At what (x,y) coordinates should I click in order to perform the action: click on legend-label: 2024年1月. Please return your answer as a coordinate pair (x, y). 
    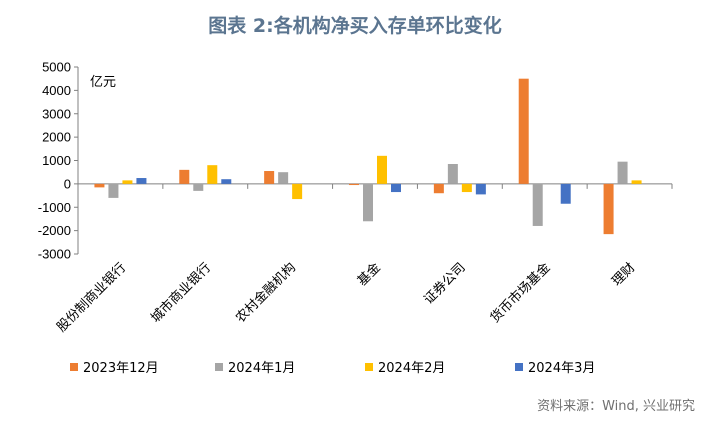
    Looking at the image, I should click on (261, 368).